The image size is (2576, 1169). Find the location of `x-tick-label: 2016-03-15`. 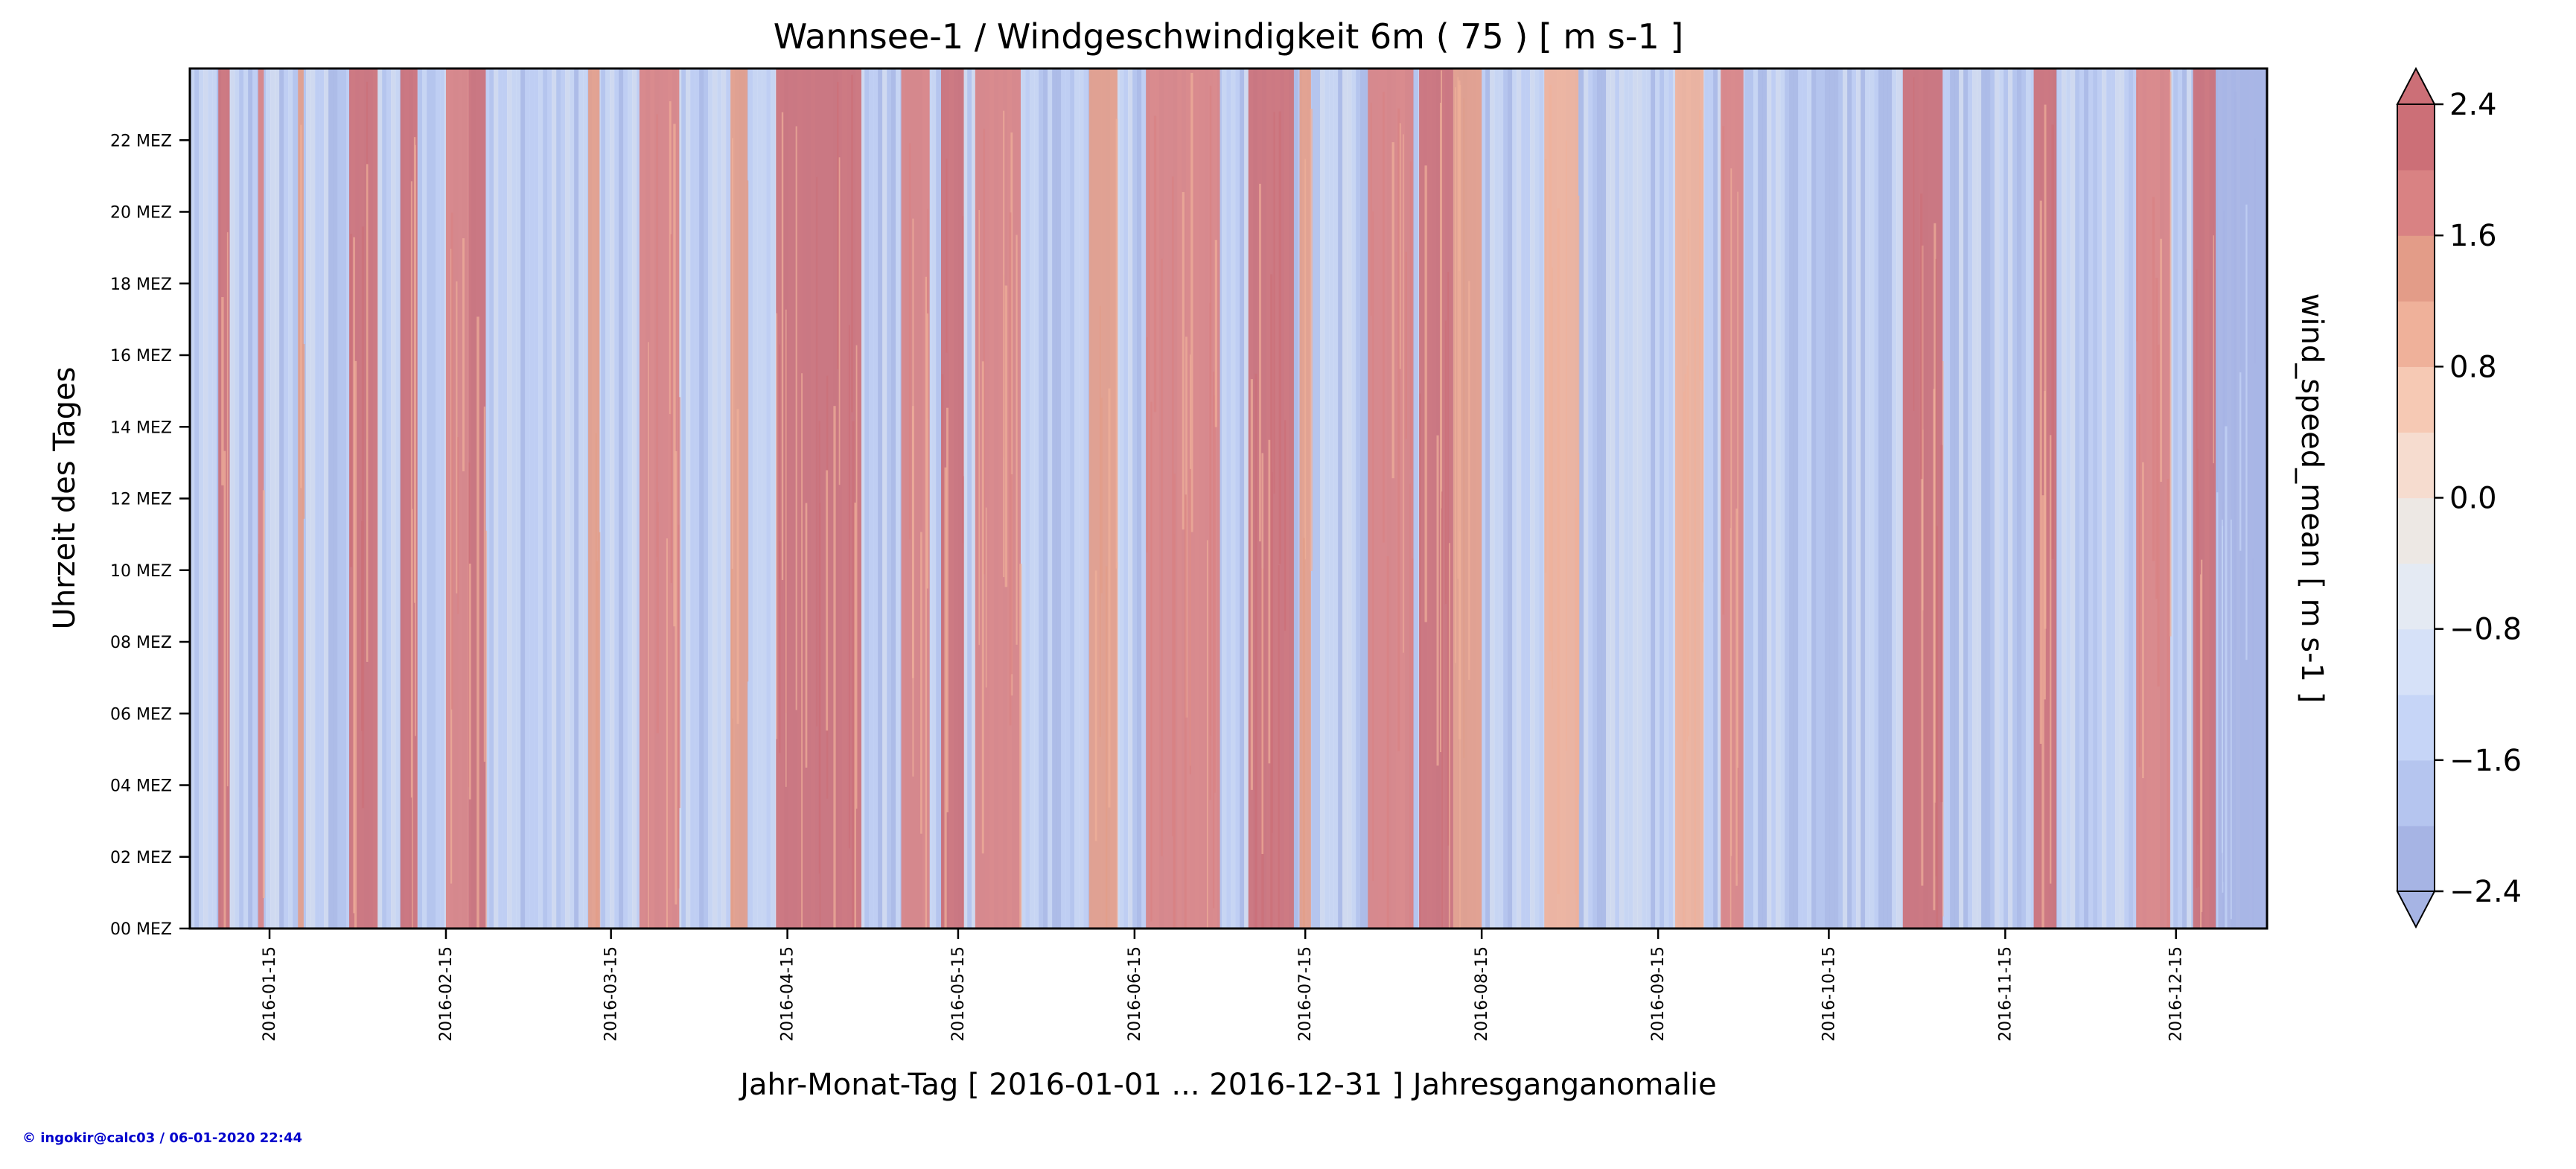

x-tick-label: 2016-03-15 is located at coordinates (611, 994).